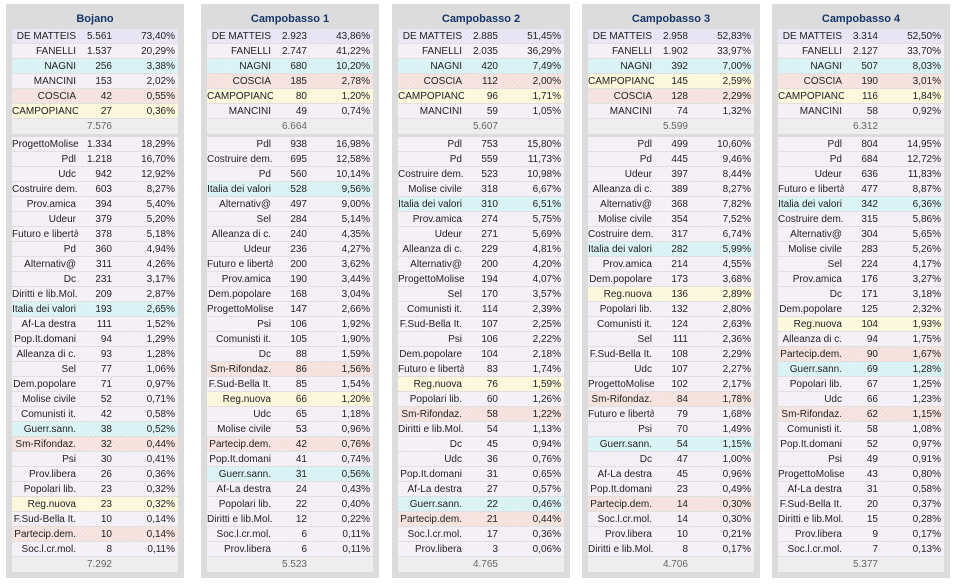 This screenshot has width=963, height=584. What do you see at coordinates (298, 234) in the screenshot?
I see `votes-cell: 240` at bounding box center [298, 234].